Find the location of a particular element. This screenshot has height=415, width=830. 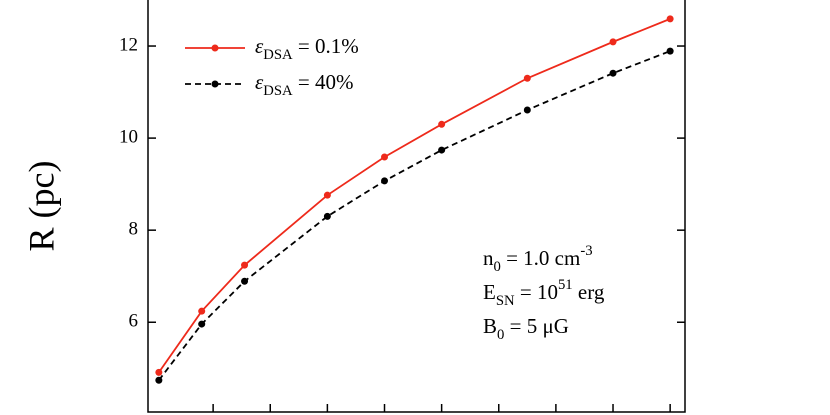

annotation: B0 = 5 μG is located at coordinates (526, 329).